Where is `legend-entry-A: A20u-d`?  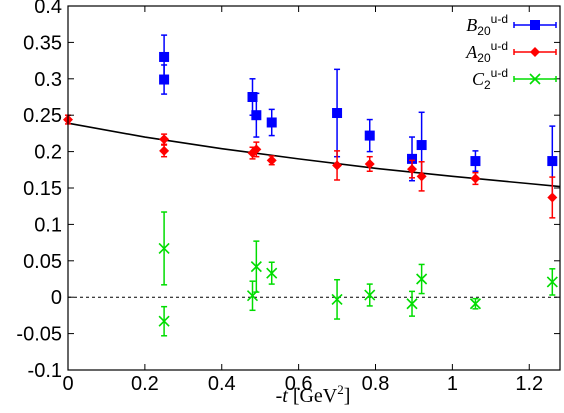
legend-entry-A: A20u-d is located at coordinates (511, 52).